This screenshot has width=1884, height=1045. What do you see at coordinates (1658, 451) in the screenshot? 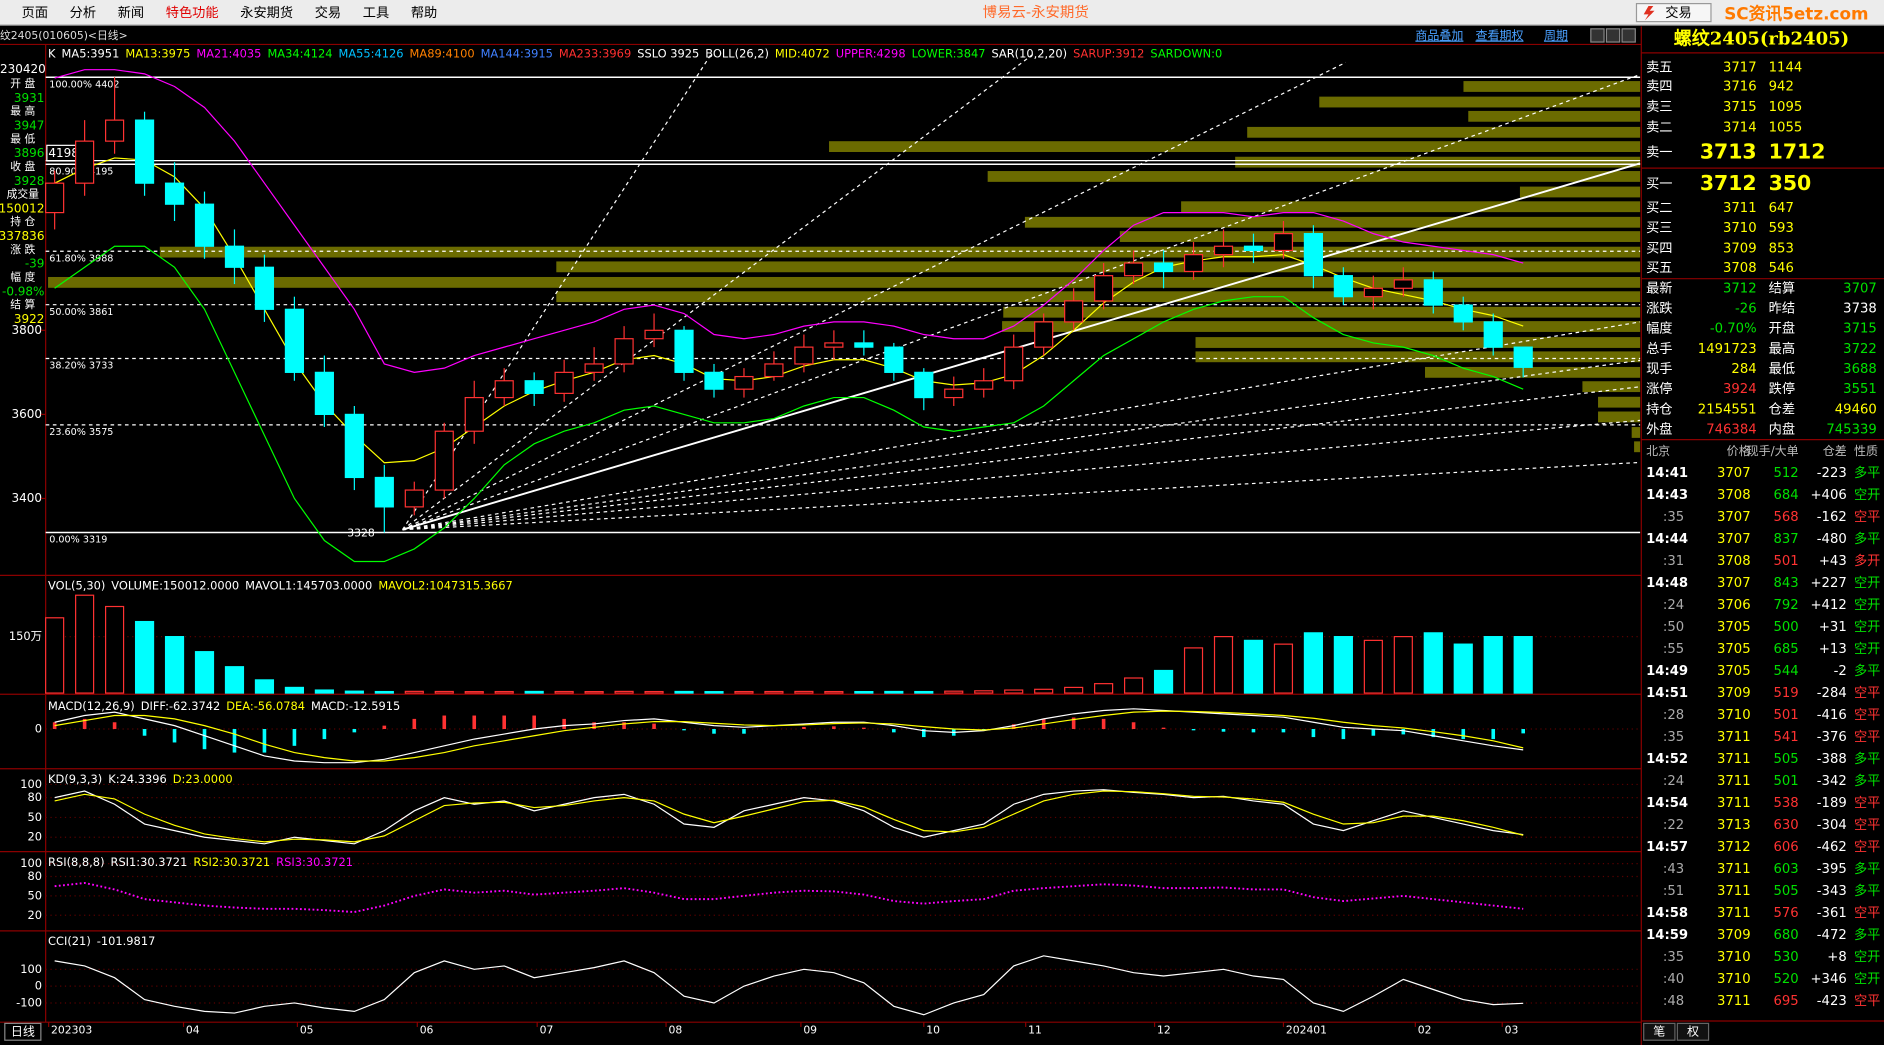
I see `tick-table-header: 北京` at bounding box center [1658, 451].